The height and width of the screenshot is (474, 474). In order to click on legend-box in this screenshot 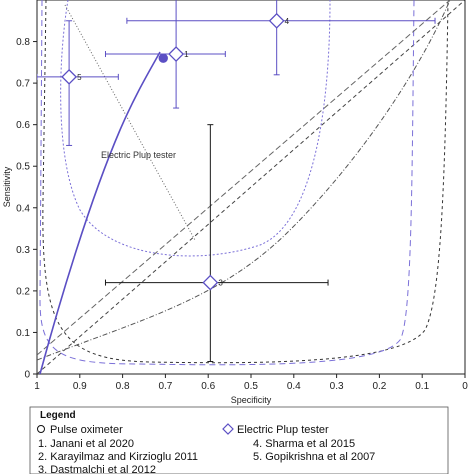, I will do `click(239, 440)`.